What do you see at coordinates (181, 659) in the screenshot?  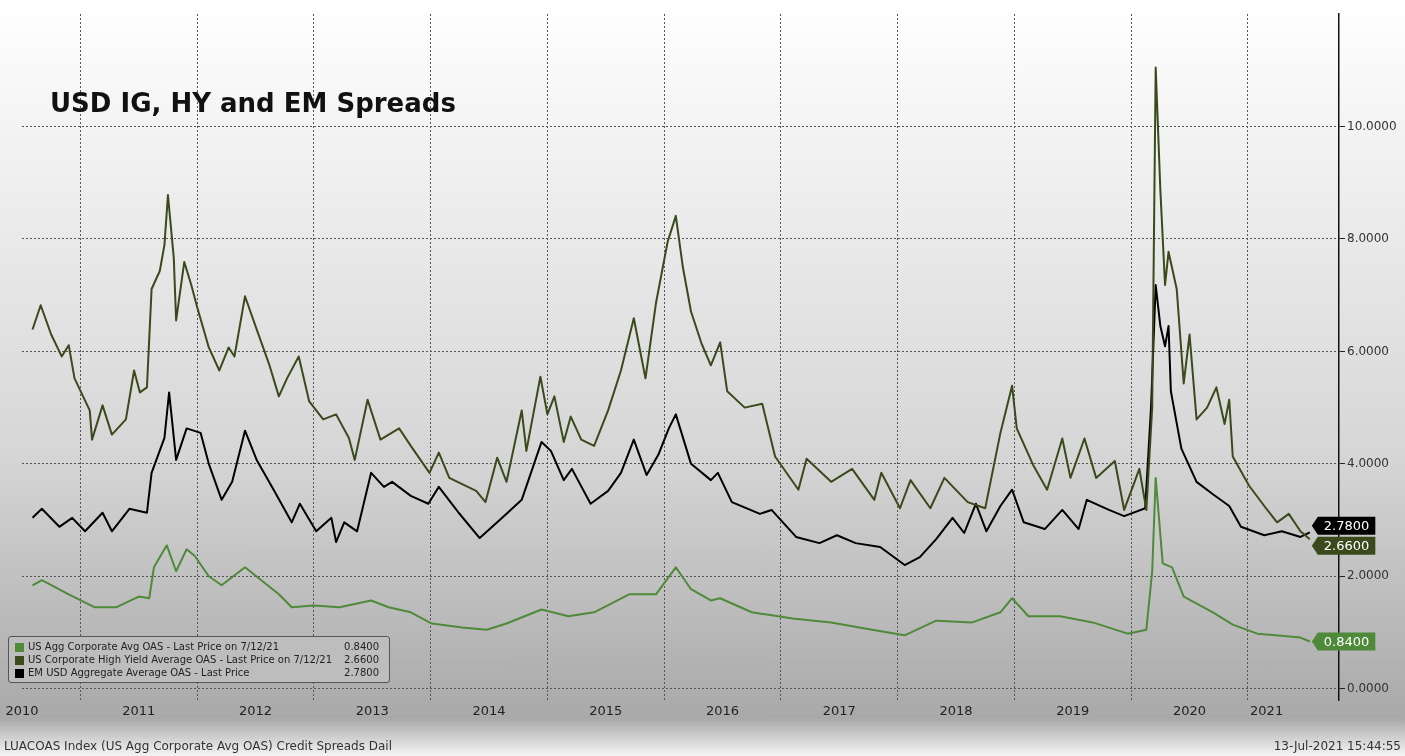 I see `legend-label: US Corporate High Yield Average OAS - Last Price on 7/12/21` at bounding box center [181, 659].